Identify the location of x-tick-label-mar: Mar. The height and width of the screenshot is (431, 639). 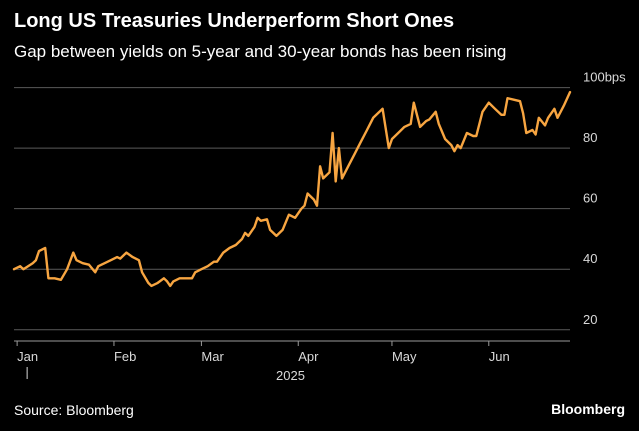
(212, 356).